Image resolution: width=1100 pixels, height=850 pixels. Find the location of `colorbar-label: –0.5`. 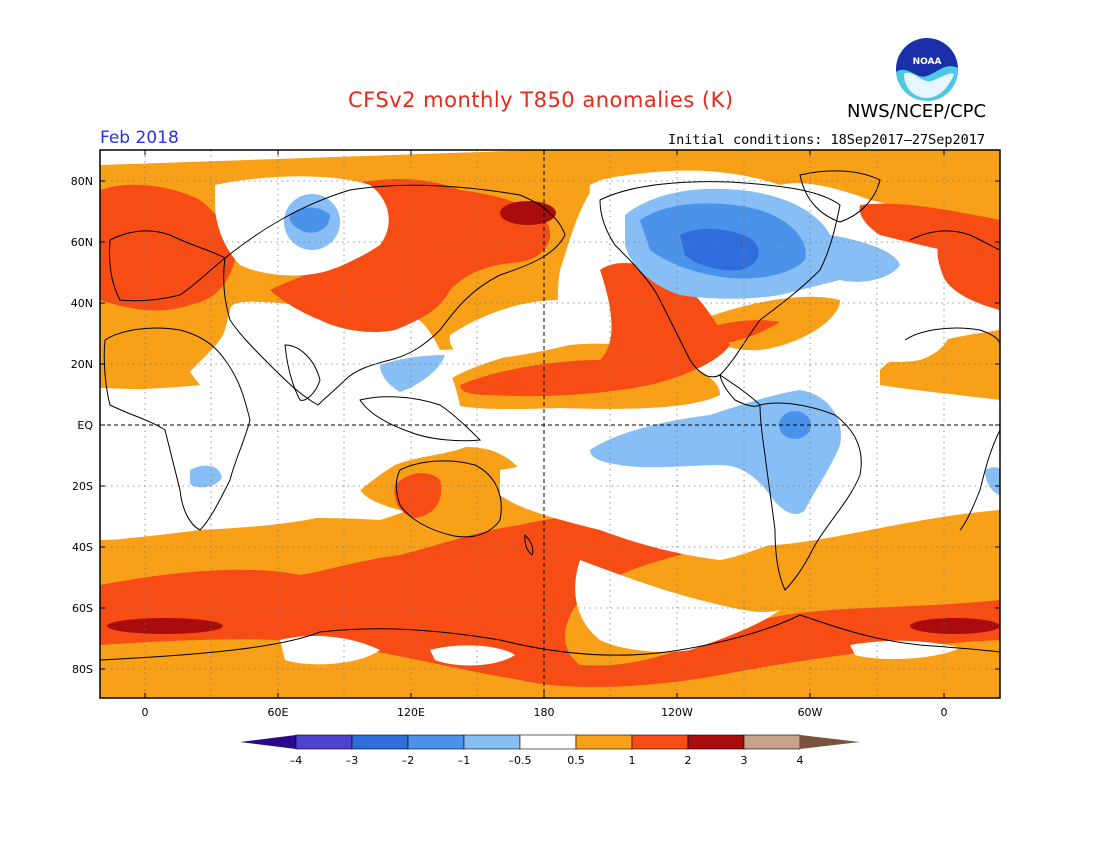

colorbar-label: –0.5 is located at coordinates (520, 760).